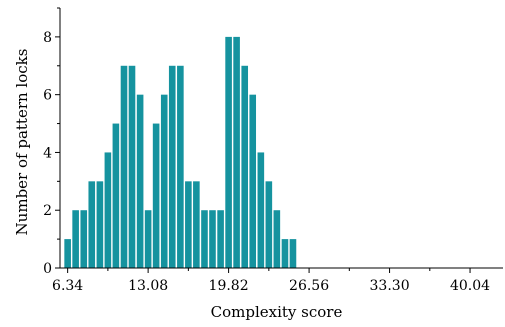 The height and width of the screenshot is (327, 505). I want to click on y-tick-label: 4, so click(47, 153).